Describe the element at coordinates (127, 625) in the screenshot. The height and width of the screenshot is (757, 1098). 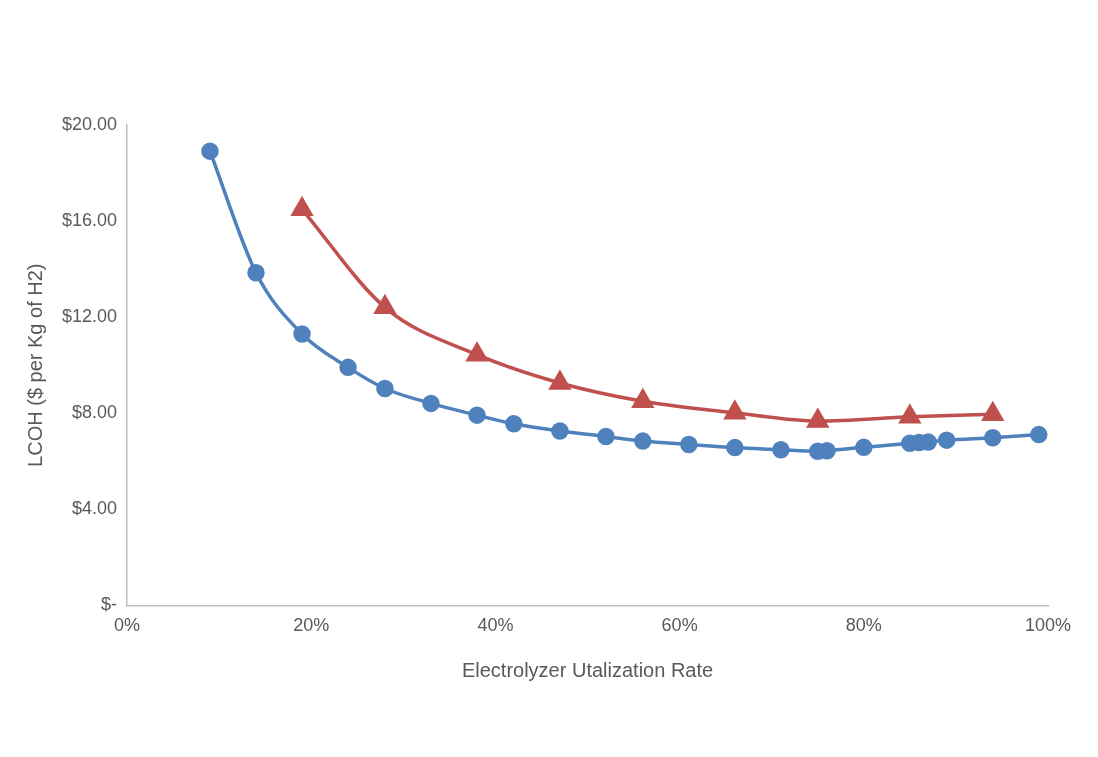
I see `x-tick-label: 0%` at that location.